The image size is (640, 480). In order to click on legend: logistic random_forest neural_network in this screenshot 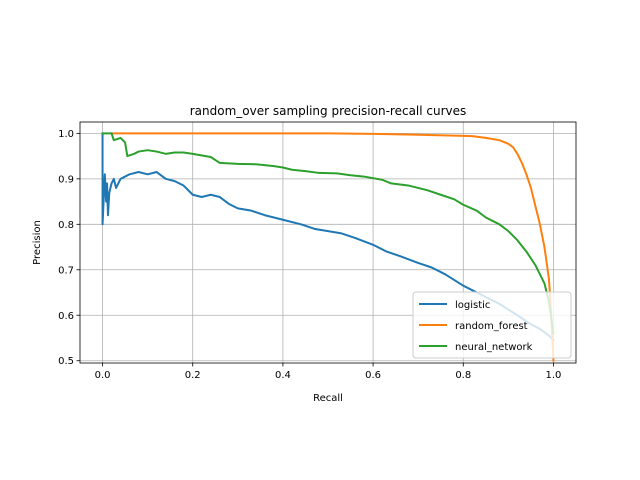, I will do `click(492, 325)`.